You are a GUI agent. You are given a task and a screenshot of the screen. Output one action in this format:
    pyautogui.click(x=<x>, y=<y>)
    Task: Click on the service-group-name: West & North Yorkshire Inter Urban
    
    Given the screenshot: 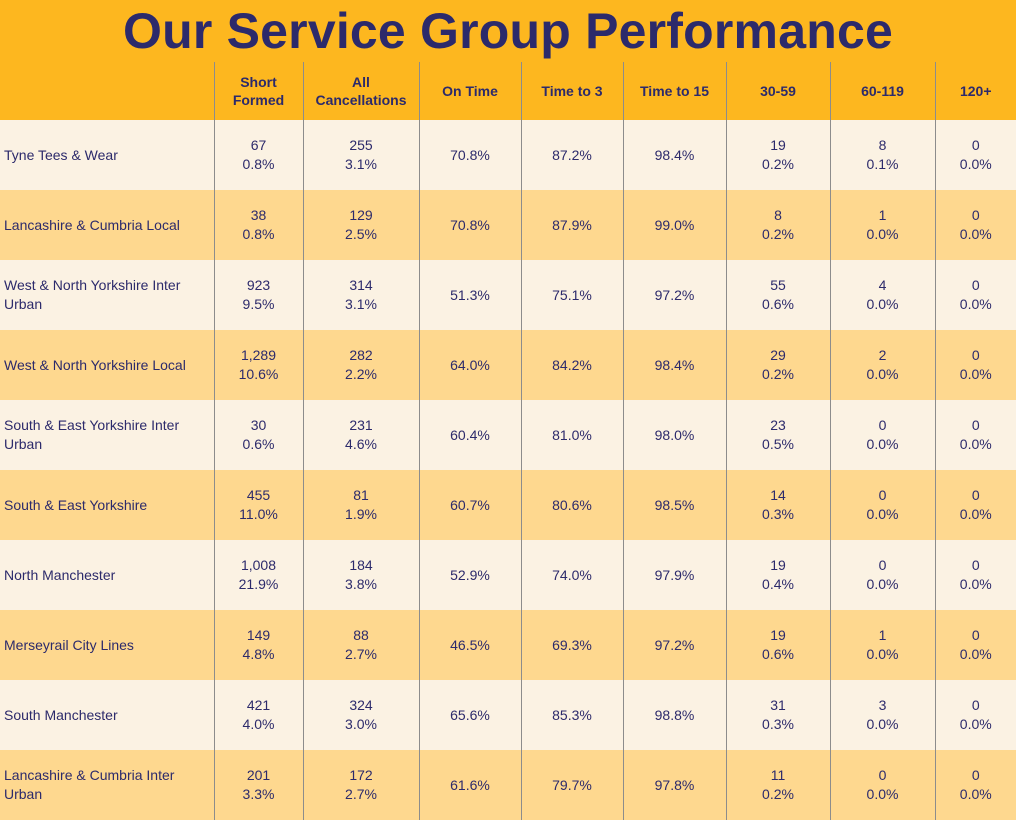 What is the action you would take?
    pyautogui.click(x=107, y=295)
    